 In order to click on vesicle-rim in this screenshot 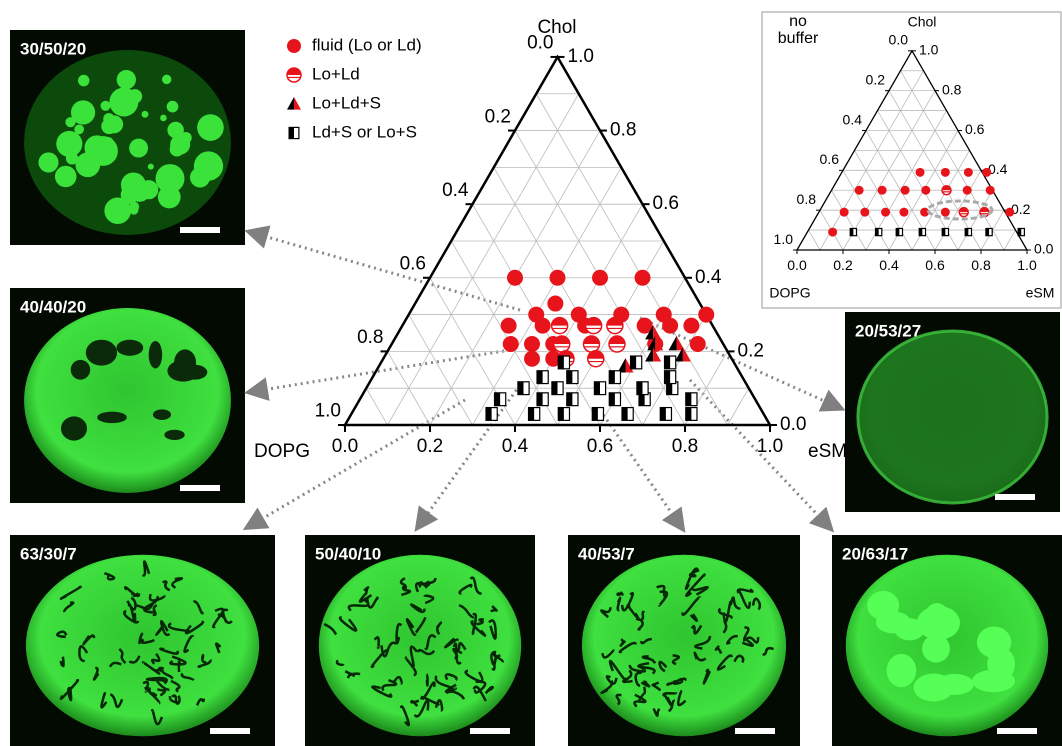, I will do `click(952, 417)`.